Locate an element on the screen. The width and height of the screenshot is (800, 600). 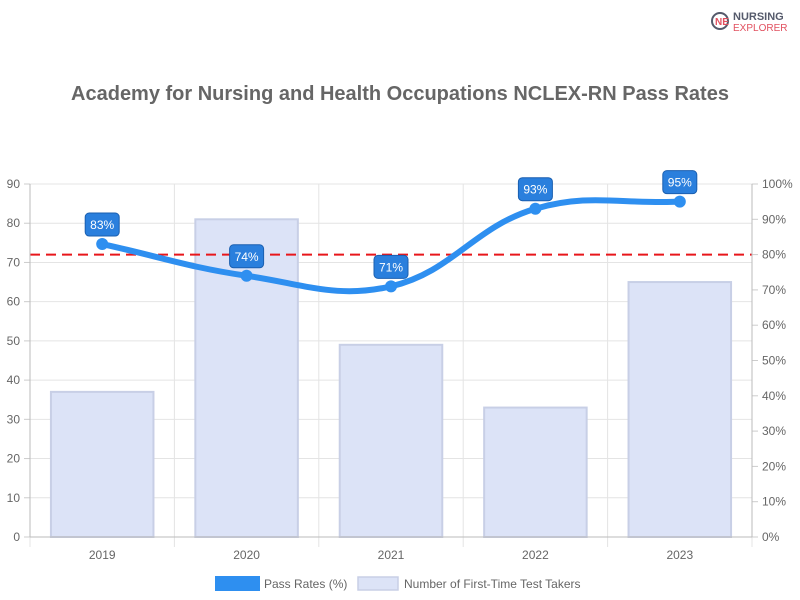
data-label: 95% is located at coordinates (680, 183).